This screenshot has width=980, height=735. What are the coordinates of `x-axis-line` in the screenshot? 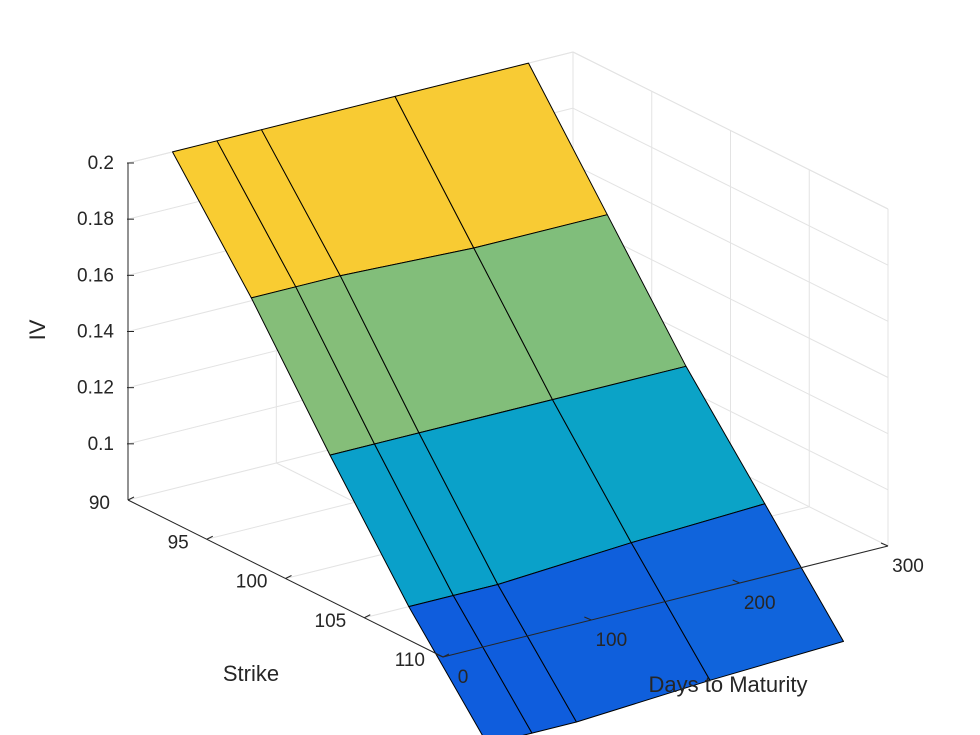 It's located at (665, 601).